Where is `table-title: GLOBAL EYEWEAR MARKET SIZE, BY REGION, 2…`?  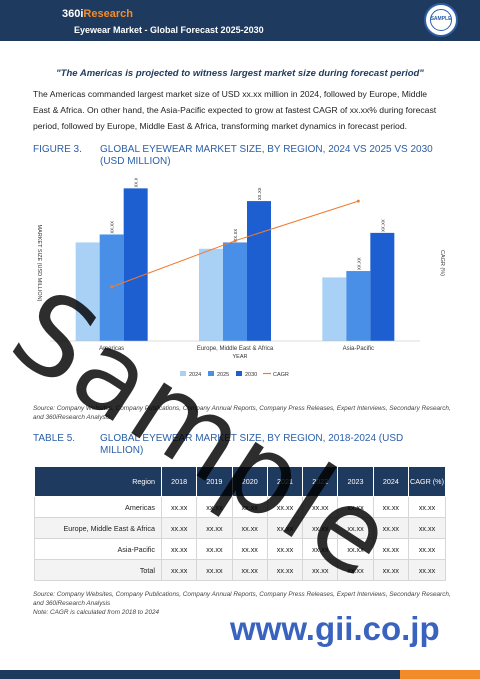 table-title: GLOBAL EYEWEAR MARKET SIZE, BY REGION, 2… is located at coordinates (252, 444).